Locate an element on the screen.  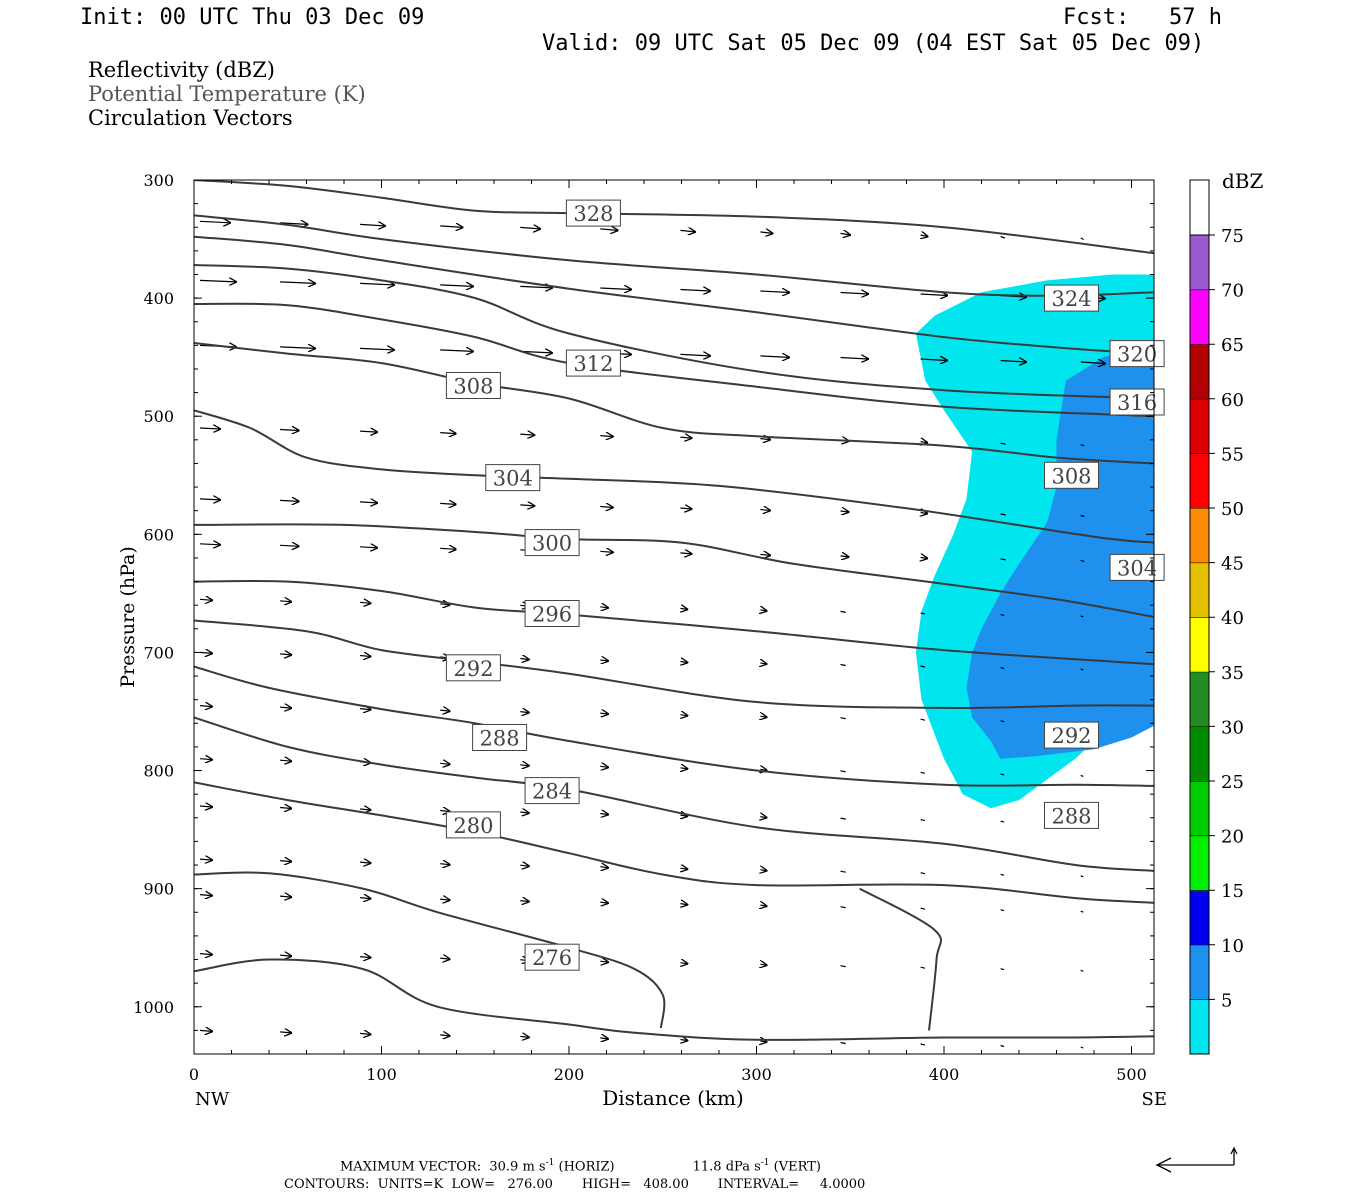
contour-label: 304 is located at coordinates (1137, 567).